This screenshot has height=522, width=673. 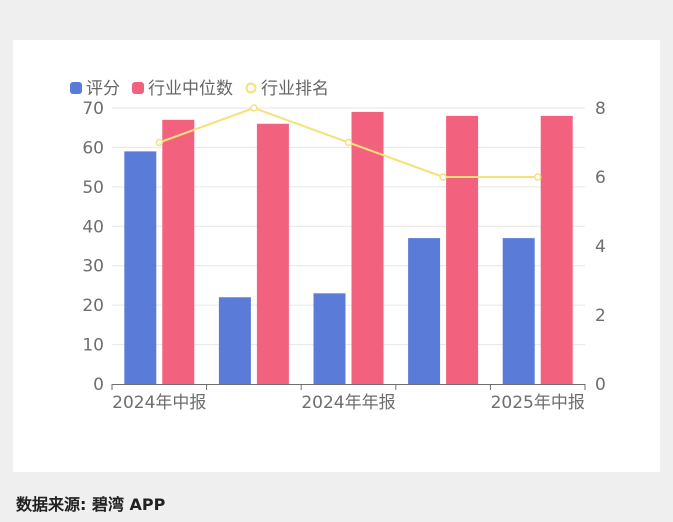 What do you see at coordinates (138, 88) in the screenshot?
I see `legend-swatch-行业中位数` at bounding box center [138, 88].